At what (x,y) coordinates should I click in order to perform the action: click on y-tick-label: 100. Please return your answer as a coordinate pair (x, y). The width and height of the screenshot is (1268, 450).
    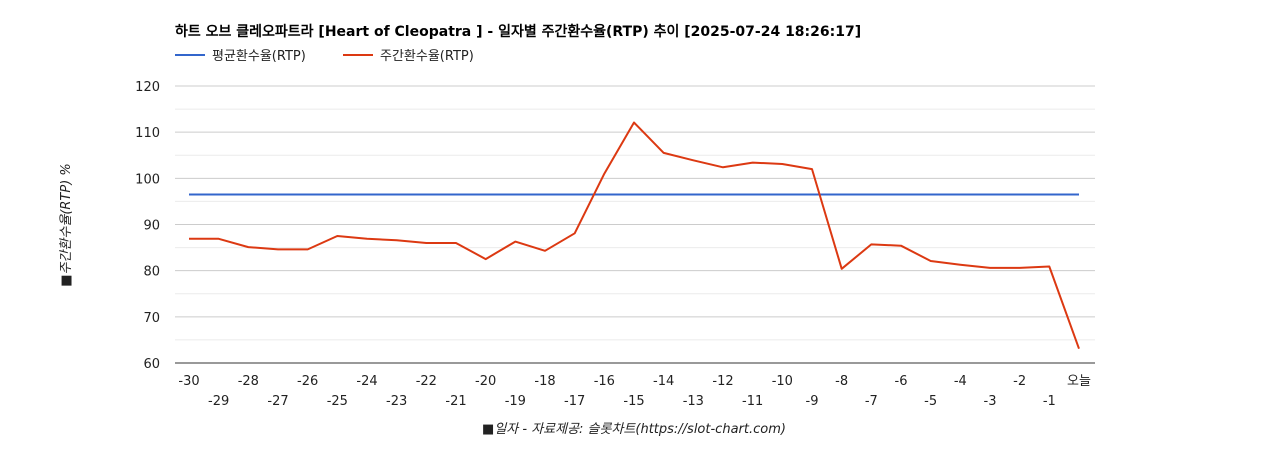
    Looking at the image, I should click on (147, 179).